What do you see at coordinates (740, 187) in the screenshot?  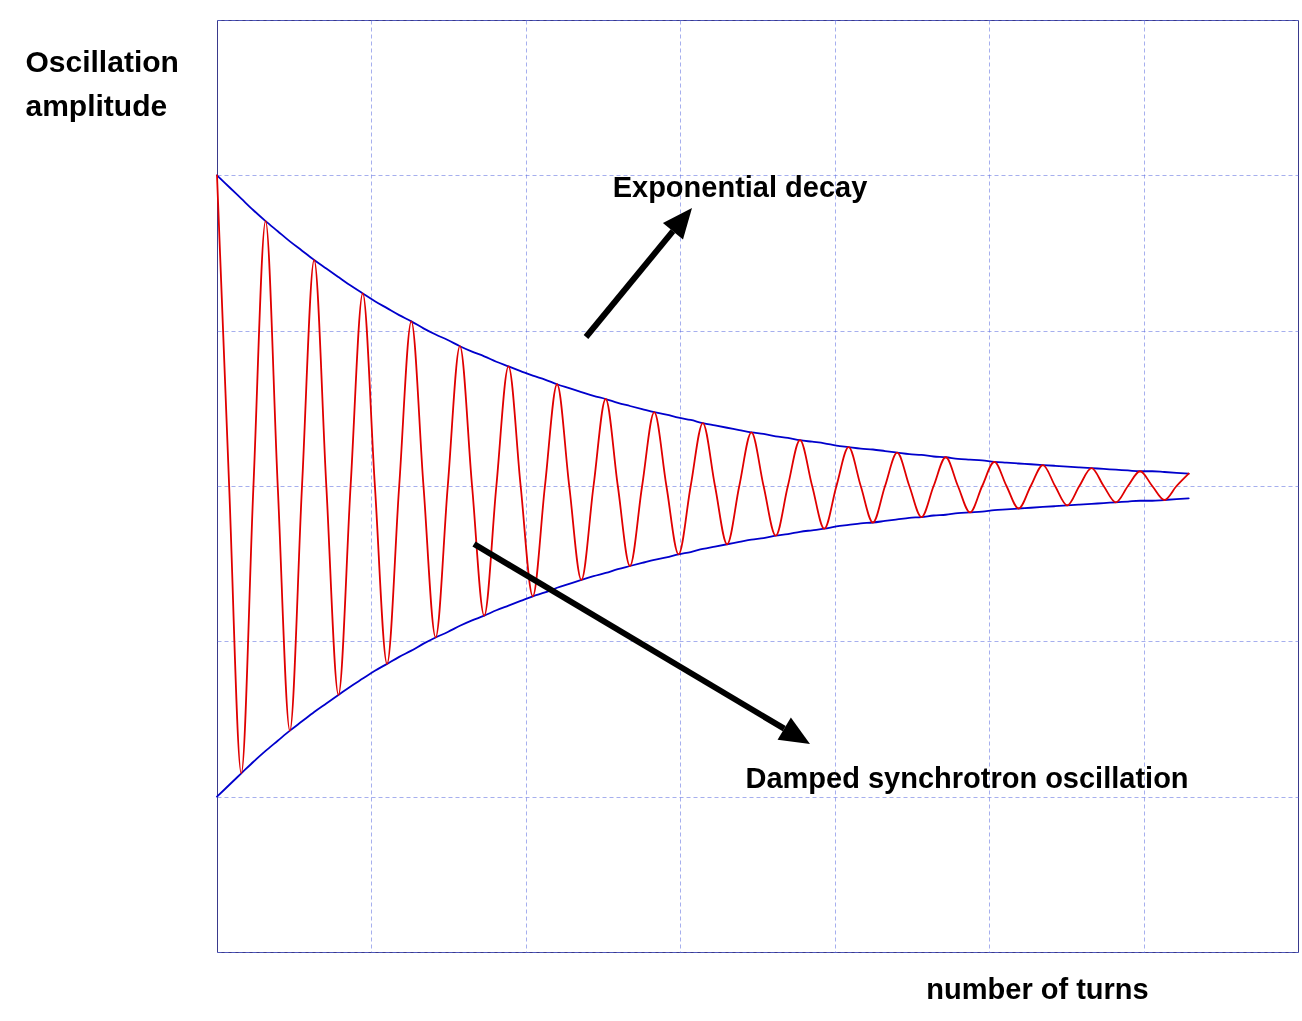 I see `annotation: Exponential decay` at bounding box center [740, 187].